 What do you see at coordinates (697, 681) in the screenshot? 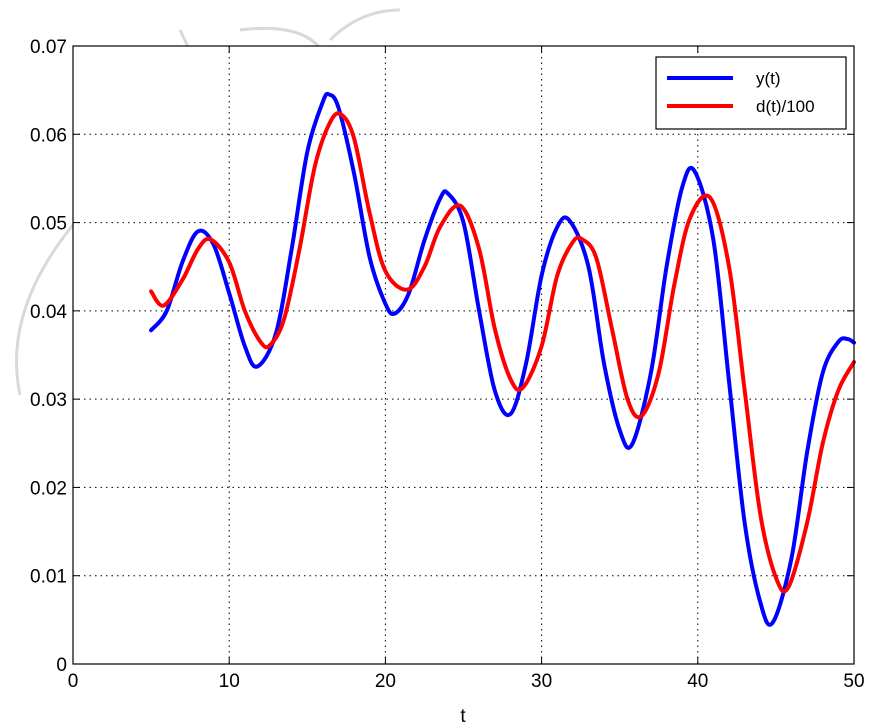
I see `x-tick-label: 40` at bounding box center [697, 681].